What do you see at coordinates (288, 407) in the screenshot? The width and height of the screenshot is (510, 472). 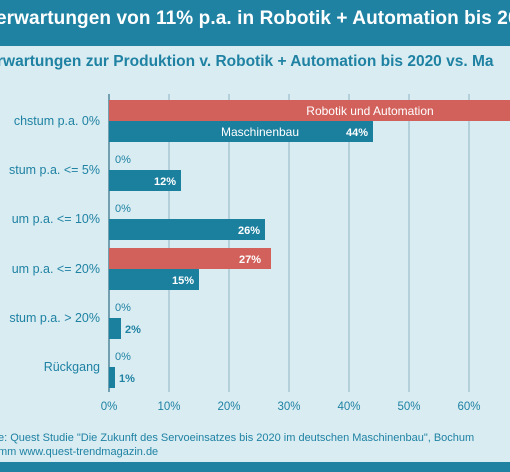 I see `x-tick-label: 30%` at bounding box center [288, 407].